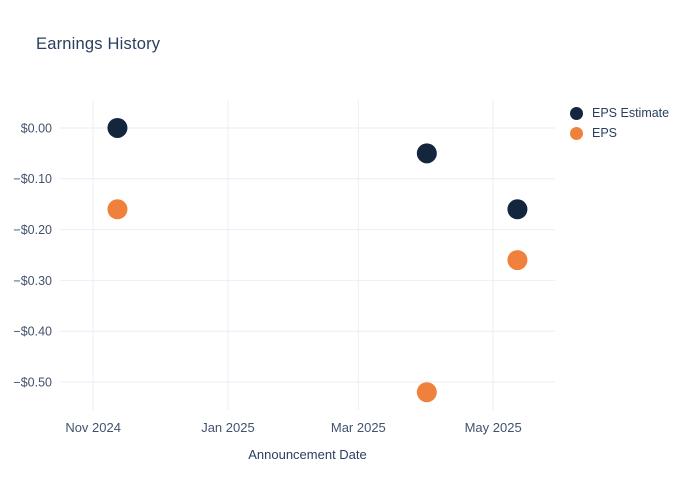  Describe the element at coordinates (93, 427) in the screenshot. I see `x-tick-label: Nov 2024` at that location.